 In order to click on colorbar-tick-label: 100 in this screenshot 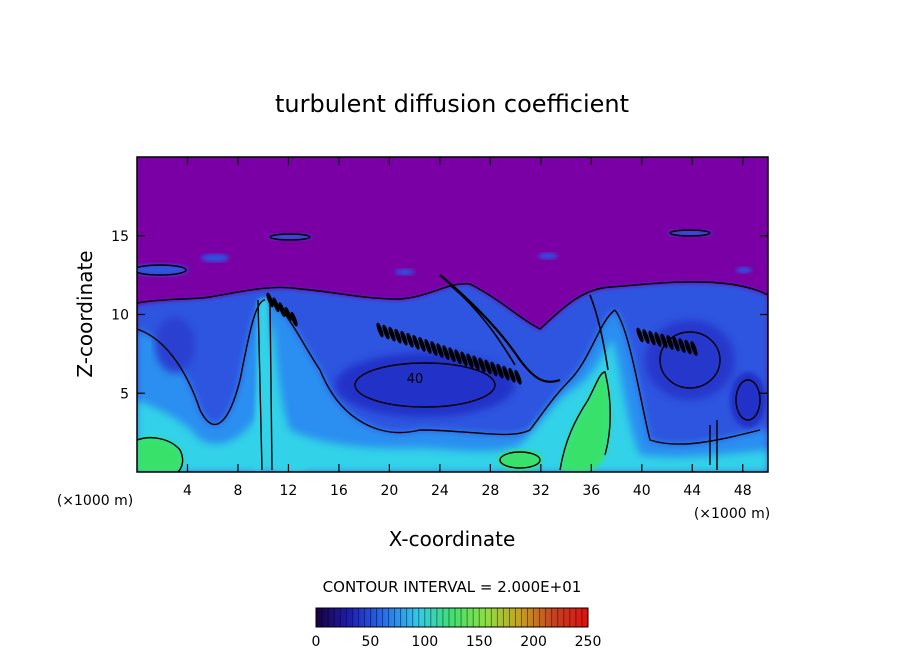, I will do `click(424, 642)`.